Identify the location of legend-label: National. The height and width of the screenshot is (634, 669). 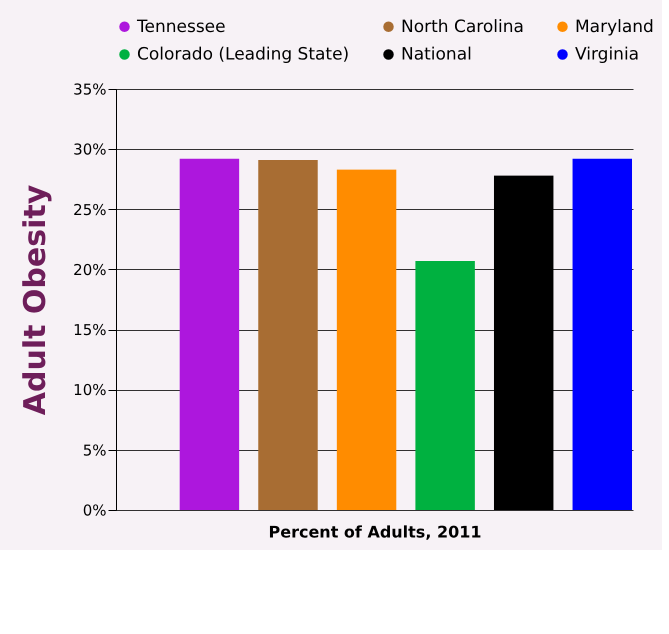
(436, 54).